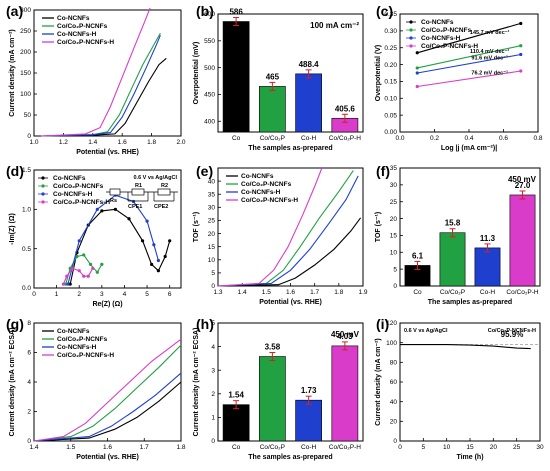  I want to click on x-tick-label: 20, so click(494, 447).